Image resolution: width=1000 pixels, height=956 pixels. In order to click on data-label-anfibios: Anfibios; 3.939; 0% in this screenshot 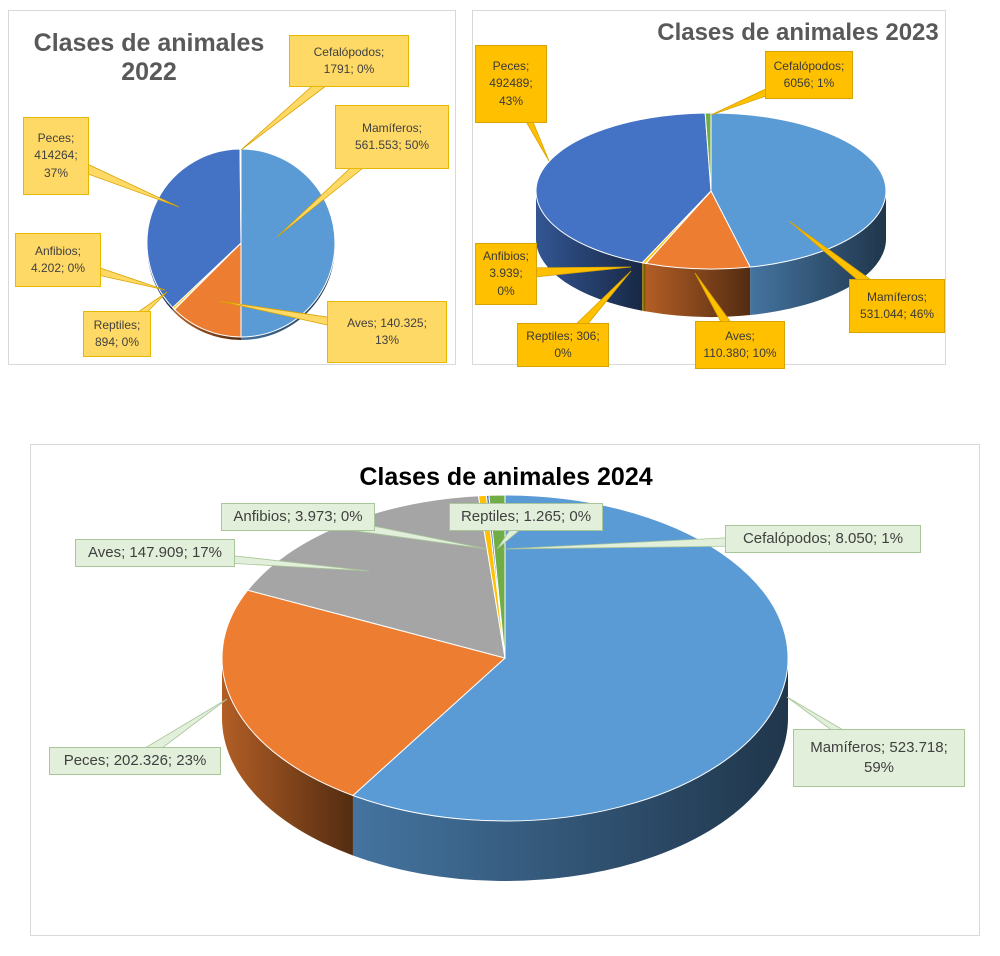, I will do `click(506, 274)`.